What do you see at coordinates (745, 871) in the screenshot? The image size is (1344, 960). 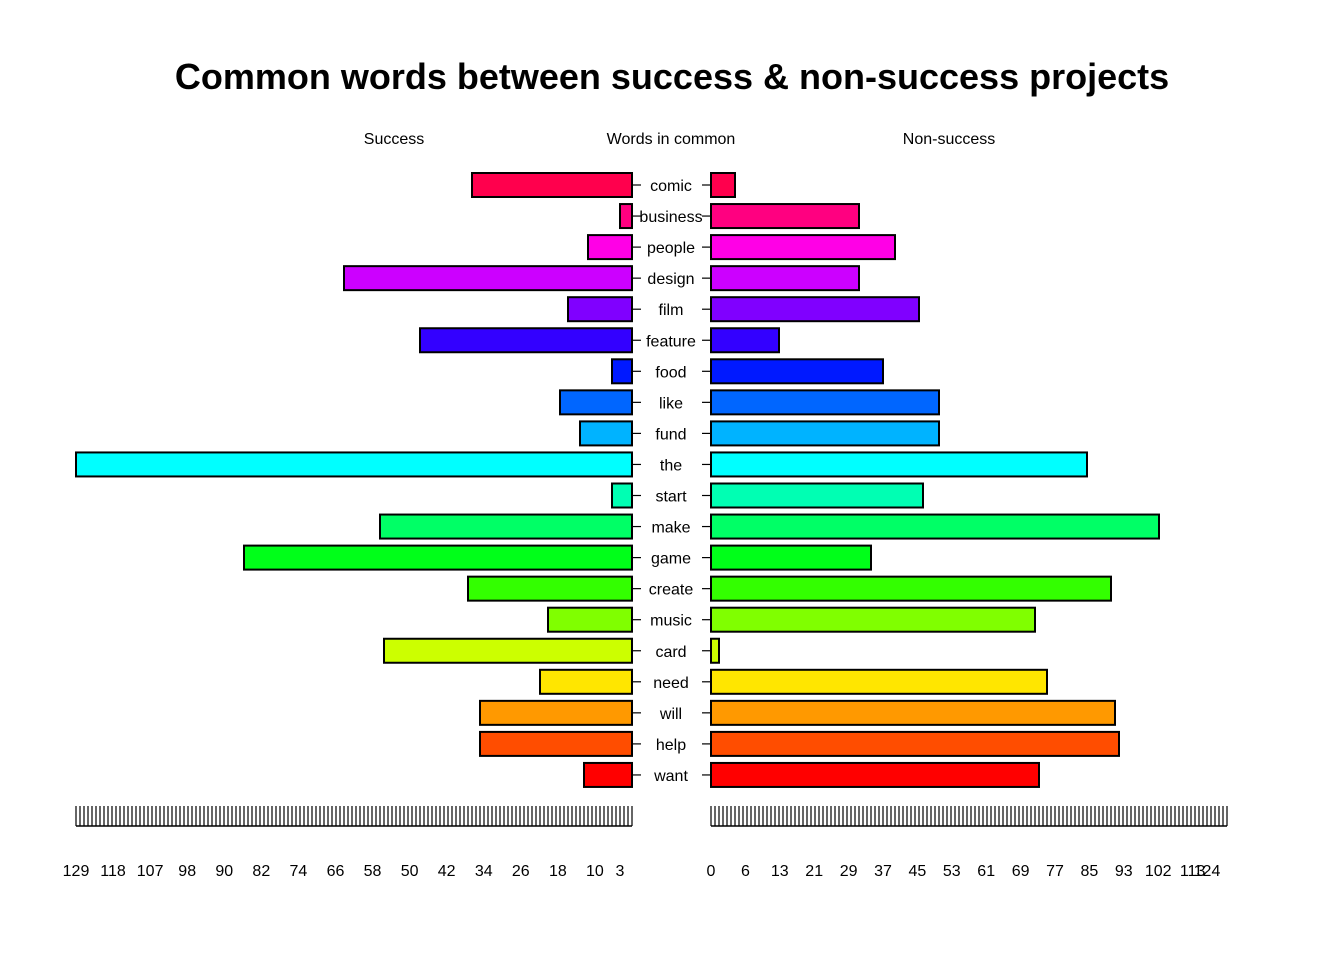 I see `right-axis-tick-label: 6` at bounding box center [745, 871].